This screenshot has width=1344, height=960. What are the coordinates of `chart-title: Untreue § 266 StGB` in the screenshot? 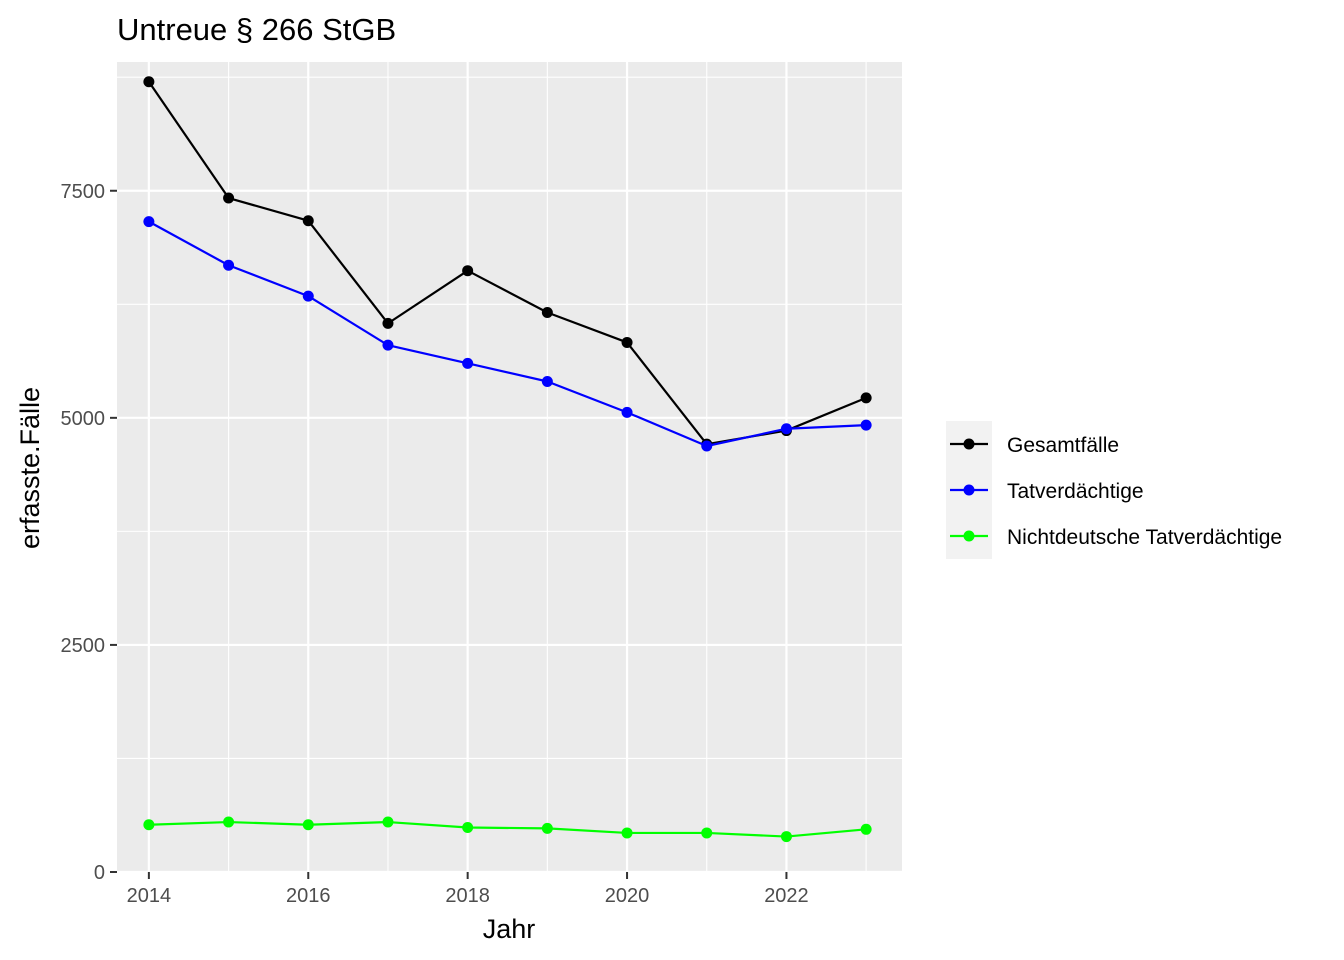 It's located at (256, 29).